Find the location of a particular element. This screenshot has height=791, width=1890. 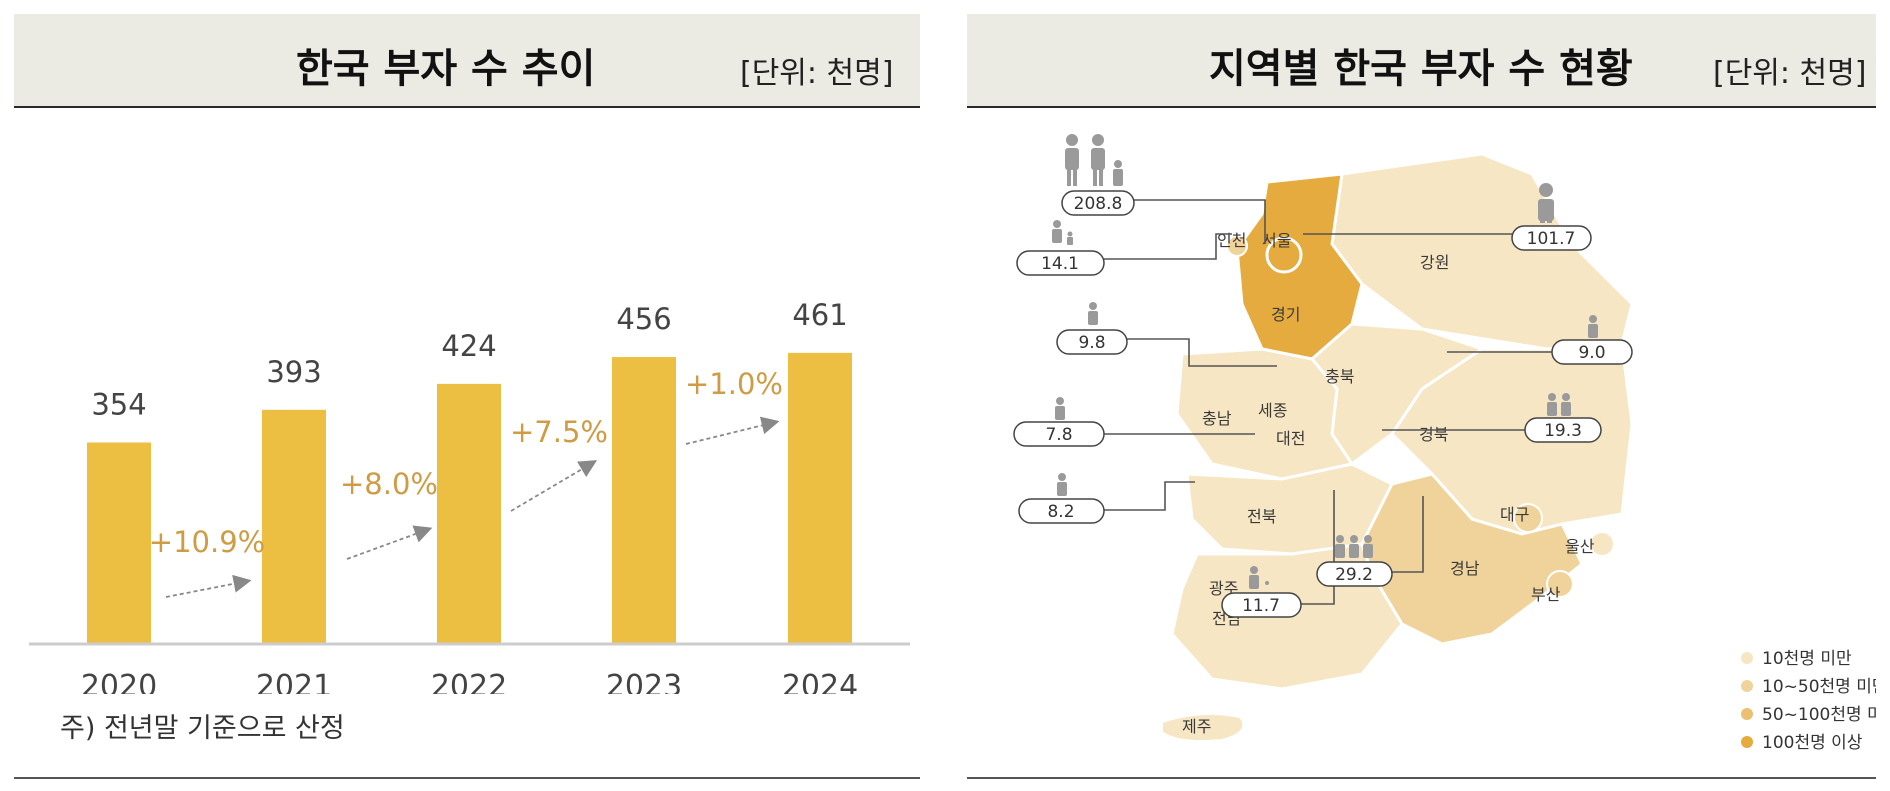

callout-leader-lines is located at coordinates (1328, 402).